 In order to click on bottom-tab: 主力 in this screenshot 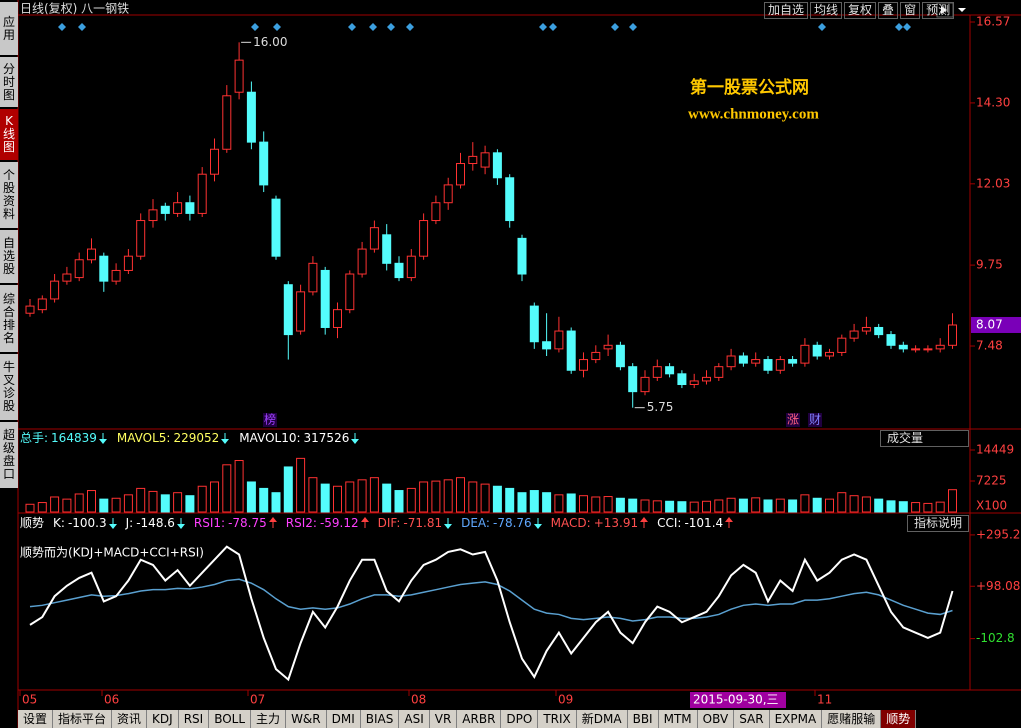, I will do `click(269, 719)`.